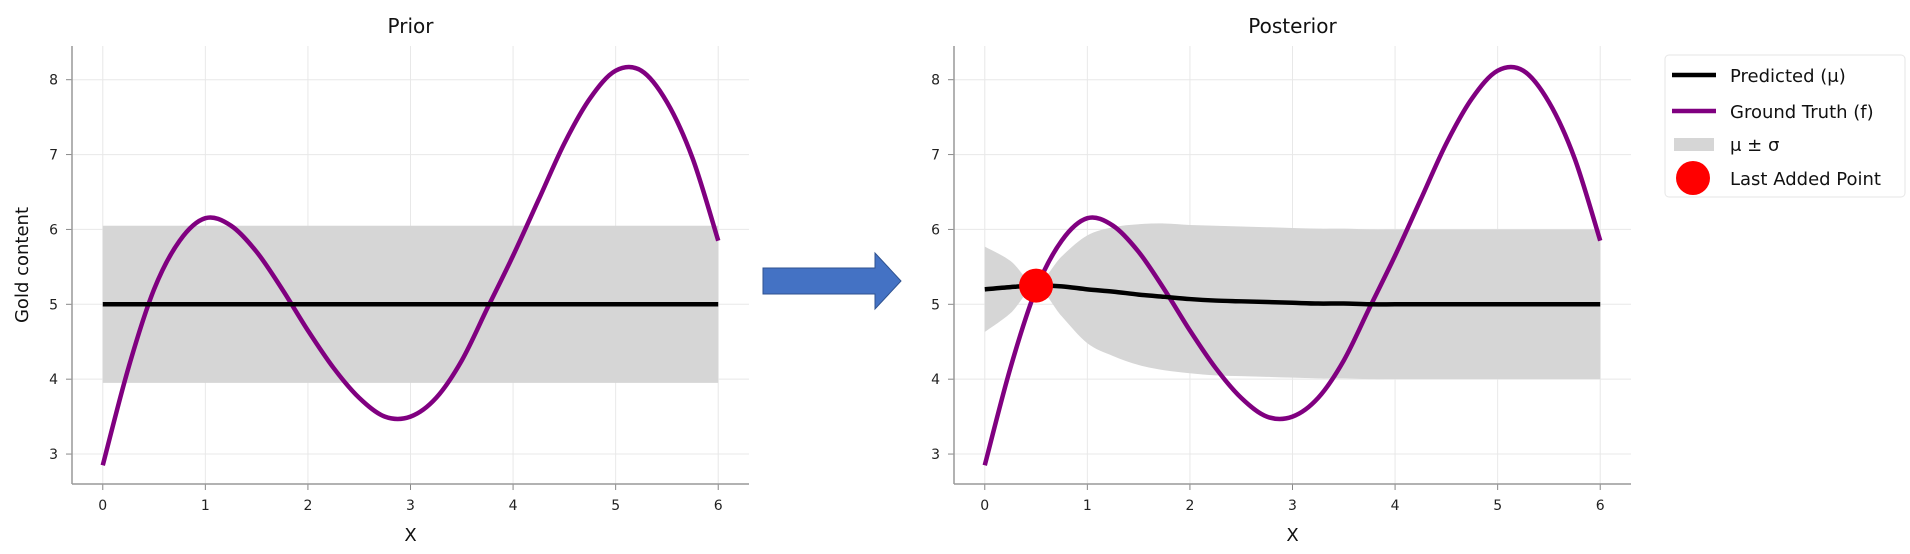  I want to click on legend-point-swatch, so click(1693, 178).